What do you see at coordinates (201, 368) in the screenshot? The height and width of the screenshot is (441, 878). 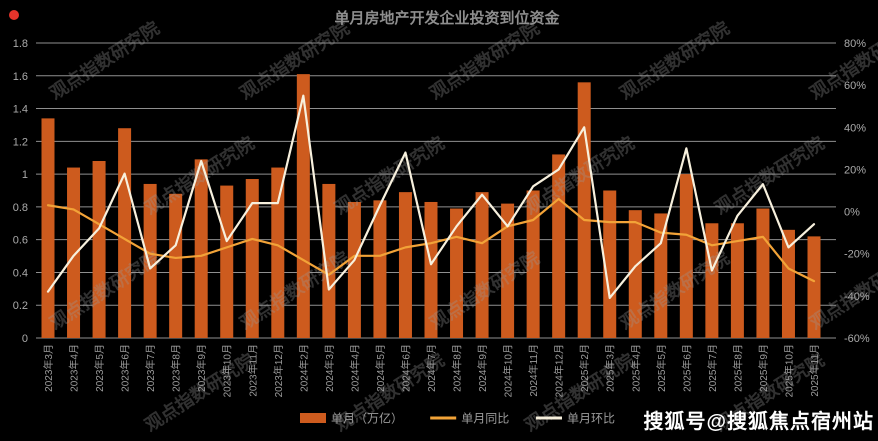 I see `x-axis-label: 2023年9月` at bounding box center [201, 368].